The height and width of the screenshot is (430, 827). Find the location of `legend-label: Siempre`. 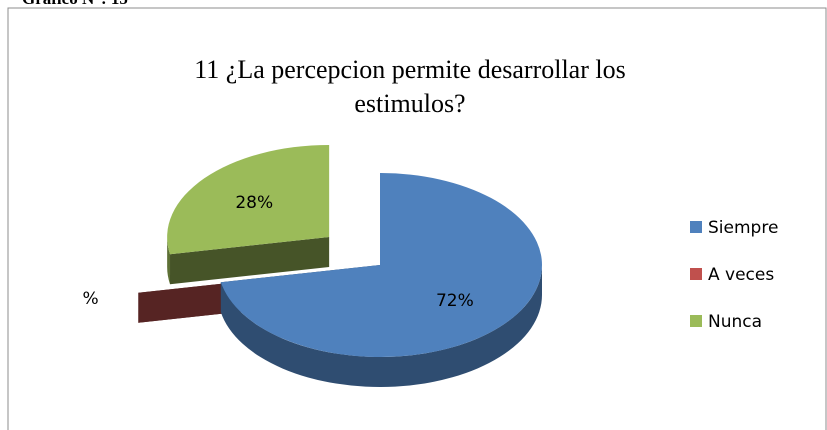

legend-label: Siempre is located at coordinates (743, 228).